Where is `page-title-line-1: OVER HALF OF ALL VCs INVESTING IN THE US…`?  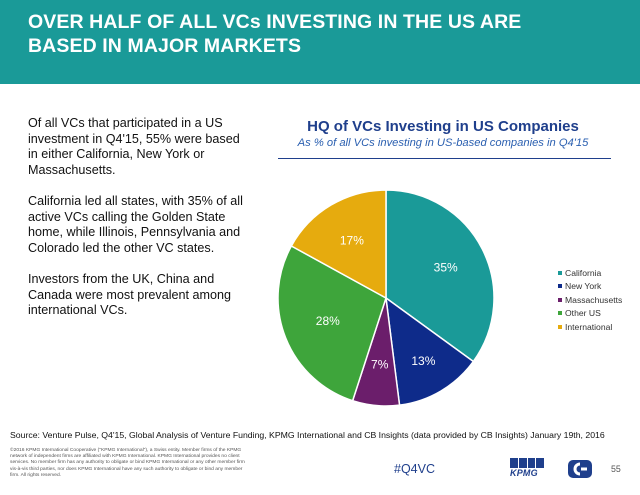
page-title-line-1: OVER HALF OF ALL VCs INVESTING IN THE US… is located at coordinates (275, 22).